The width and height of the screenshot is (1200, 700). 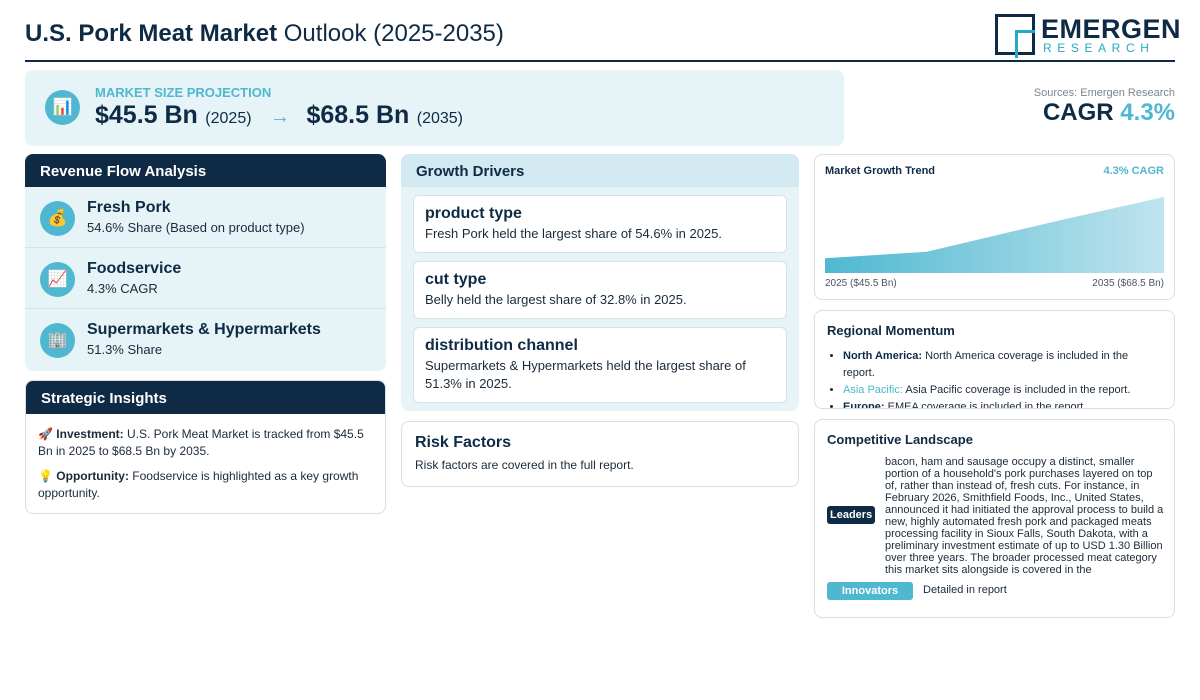 I want to click on revenue-flow-heading: Revenue Flow Analysis, so click(x=205, y=170).